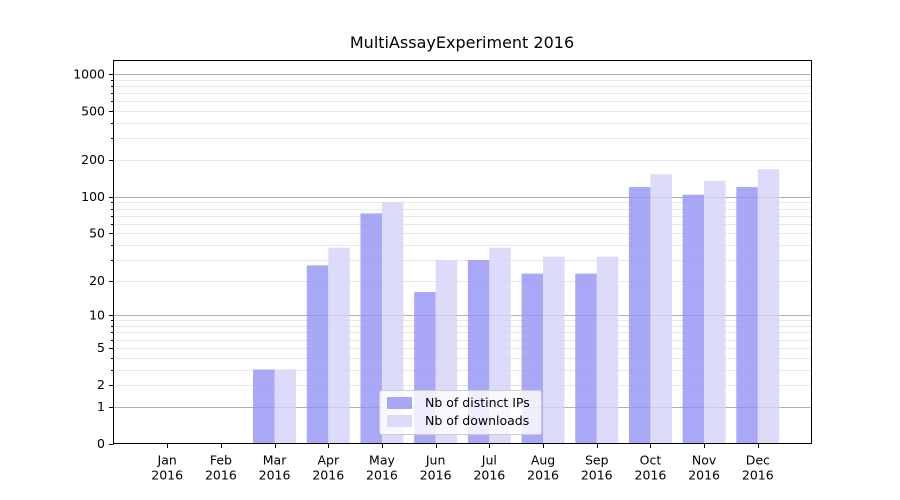  I want to click on bar-nb-of-downloads-dec, so click(768, 306).